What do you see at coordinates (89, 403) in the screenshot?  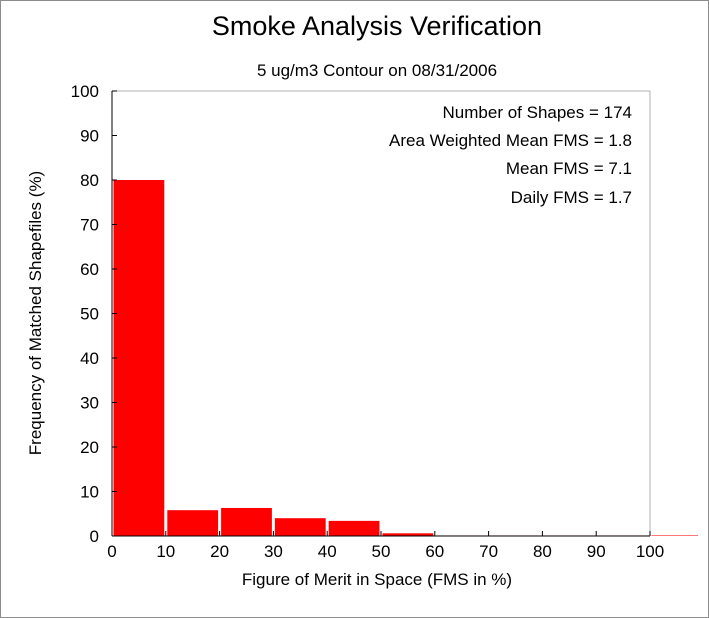 I see `y-tick-label: 30` at bounding box center [89, 403].